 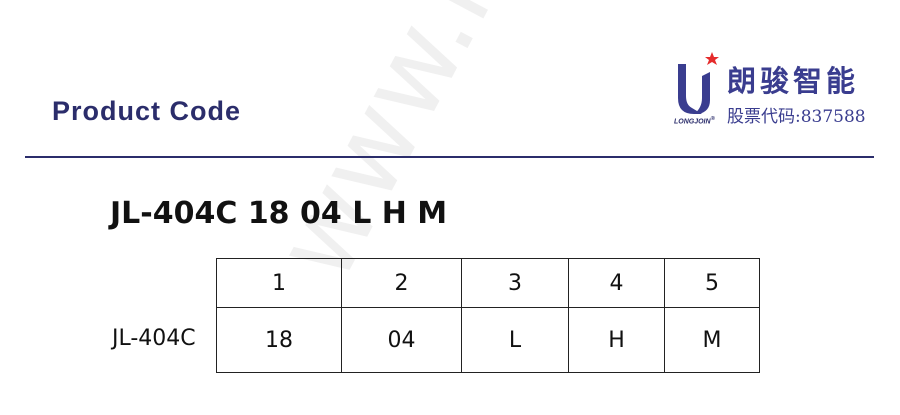 I want to click on header-cell: 2, so click(x=401, y=283).